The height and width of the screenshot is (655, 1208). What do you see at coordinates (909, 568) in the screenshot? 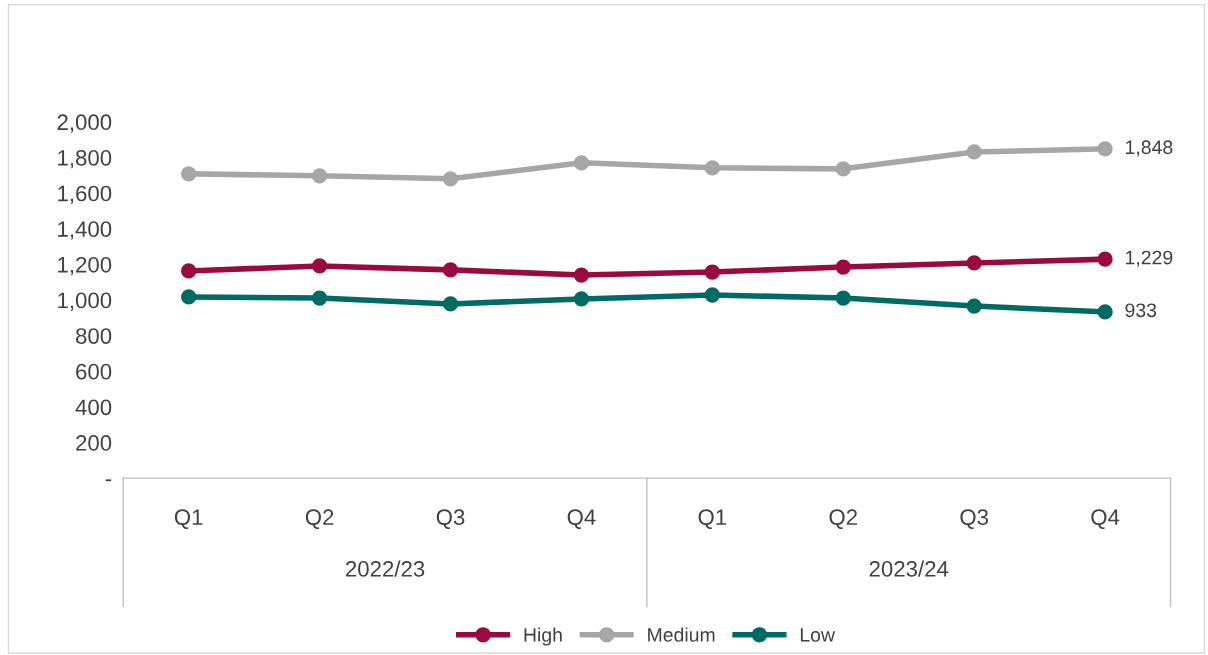
I see `text: 2023/24` at bounding box center [909, 568].